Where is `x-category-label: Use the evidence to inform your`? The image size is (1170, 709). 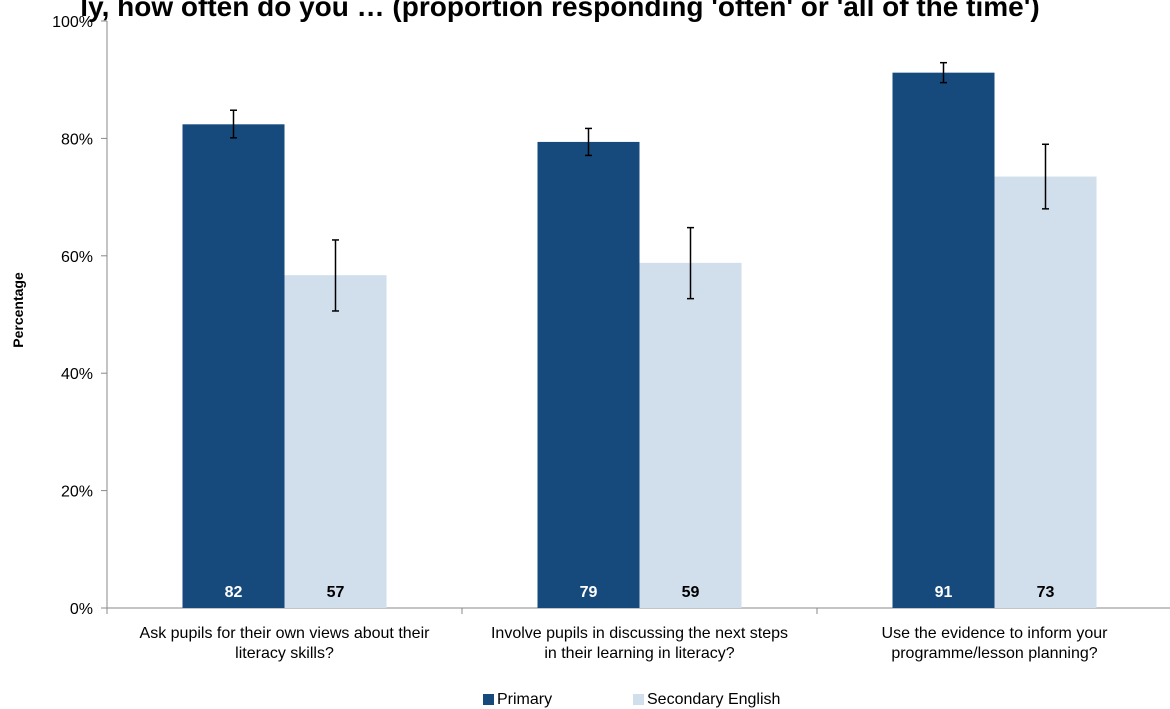 x-category-label: Use the evidence to inform your is located at coordinates (995, 633).